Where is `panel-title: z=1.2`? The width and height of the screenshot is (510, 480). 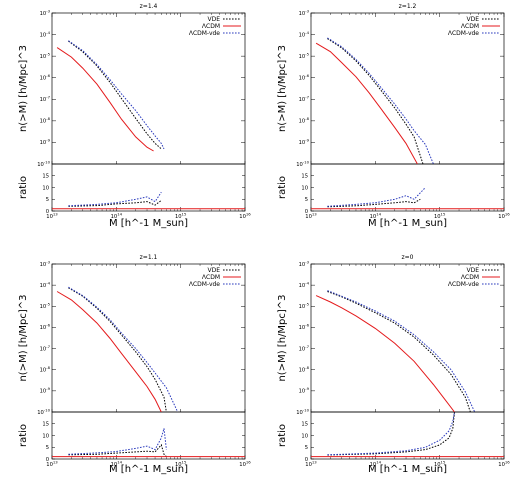 panel-title: z=1.2 is located at coordinates (408, 6).